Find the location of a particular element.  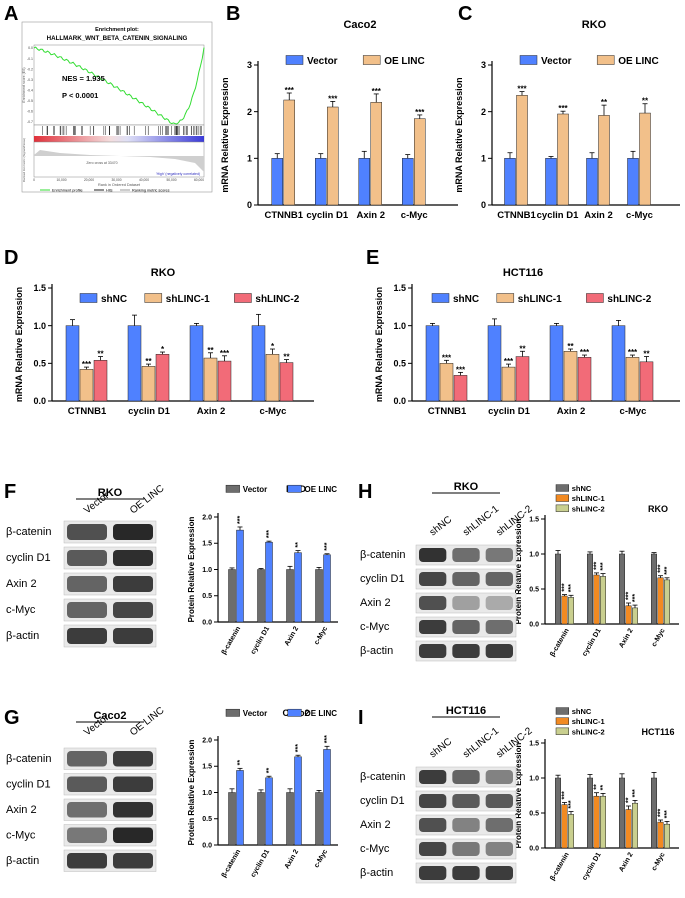

category-label: c-Myc is located at coordinates (633, 411).